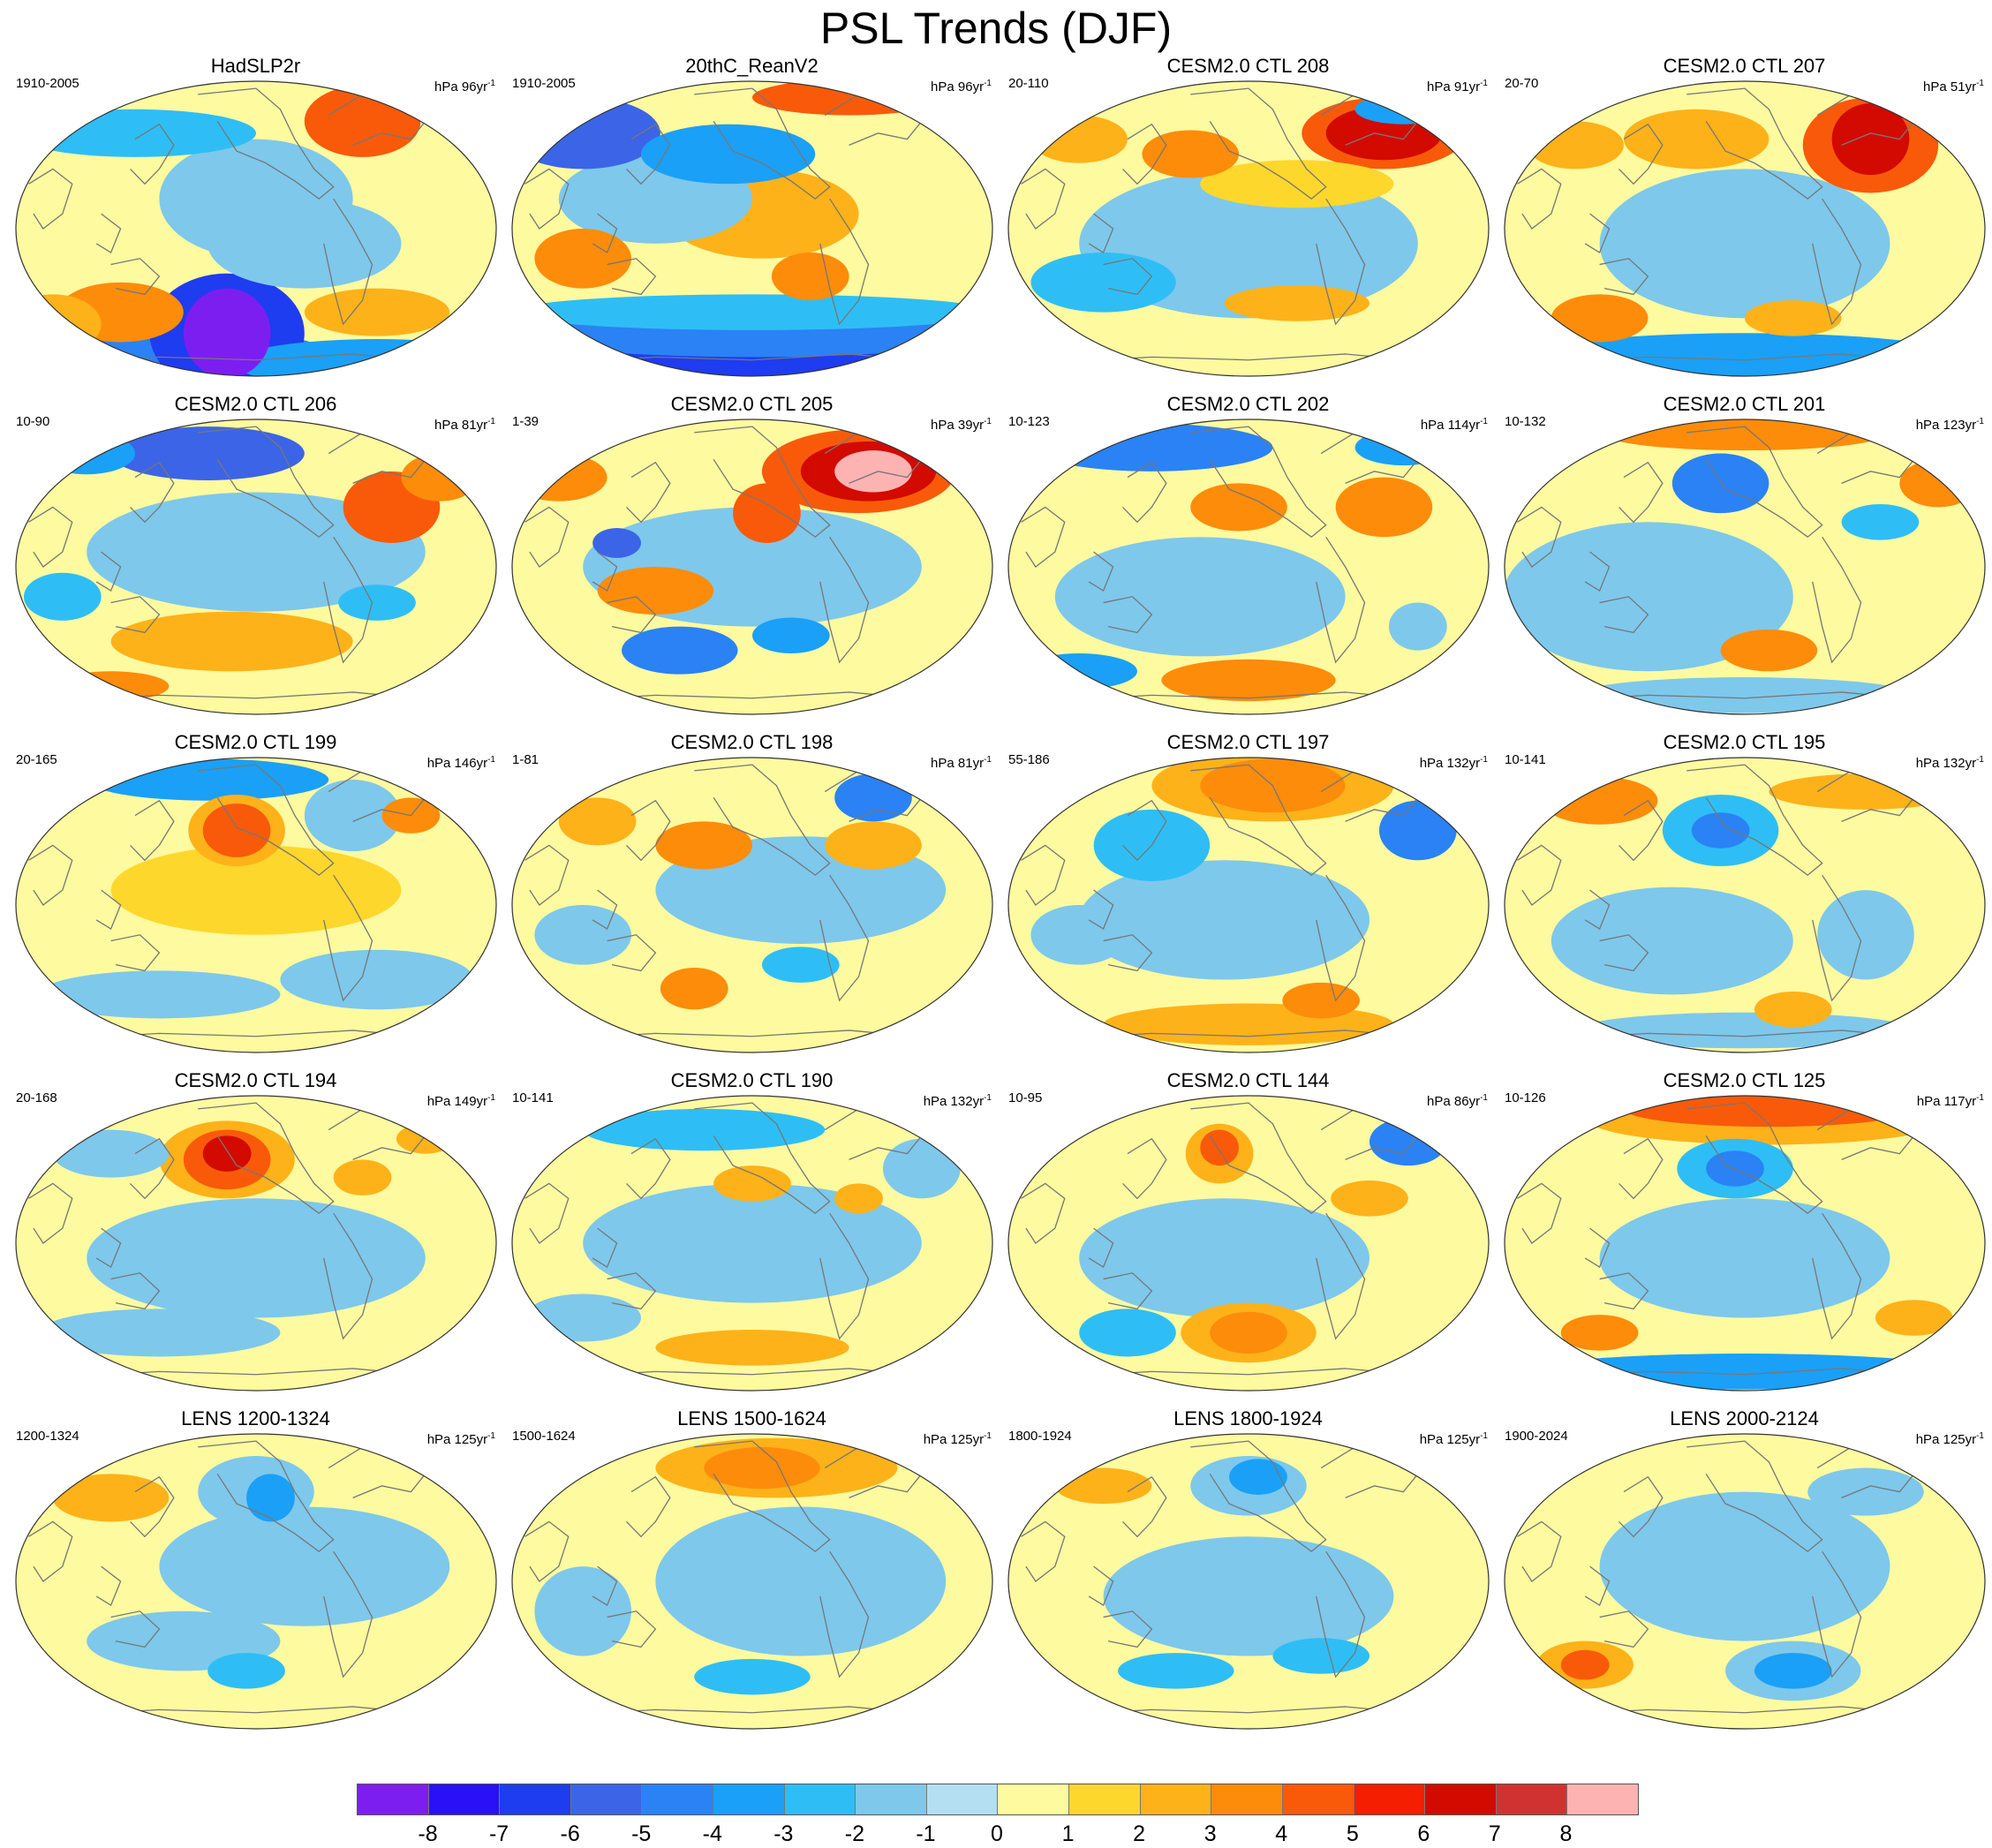 This screenshot has width=1992, height=1848. What do you see at coordinates (1525, 1097) in the screenshot?
I see `panel-year-range: 10-126` at bounding box center [1525, 1097].